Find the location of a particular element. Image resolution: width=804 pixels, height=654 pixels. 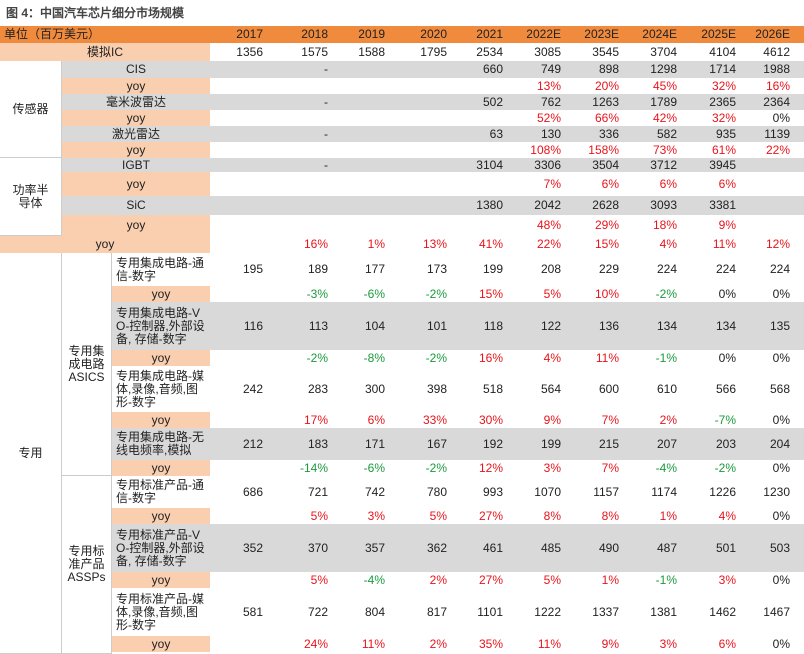

figure-title: 图 4：中国汽车芯片细分市场规模 is located at coordinates (95, 12).